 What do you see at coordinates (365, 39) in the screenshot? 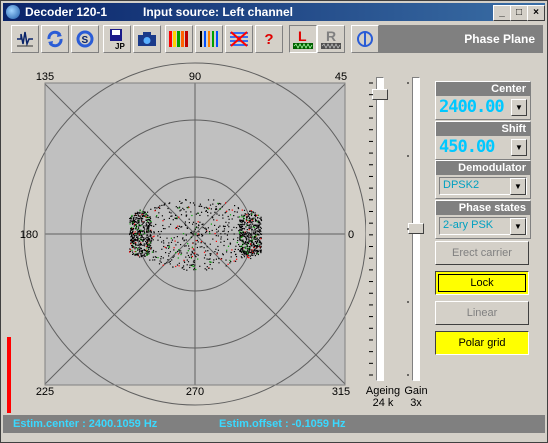
I see `phase-button` at bounding box center [365, 39].